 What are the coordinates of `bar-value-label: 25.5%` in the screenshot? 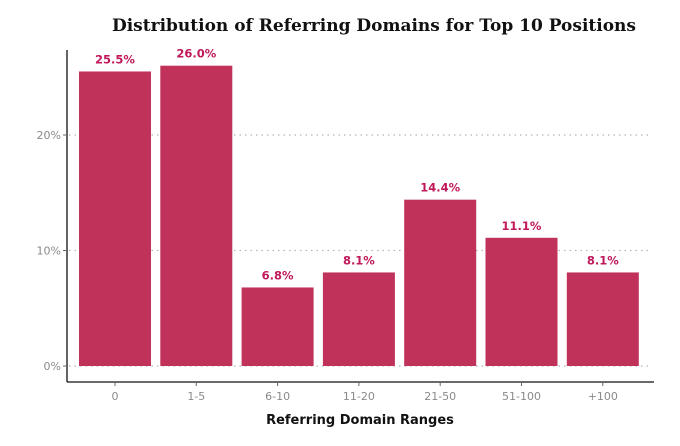 It's located at (115, 59).